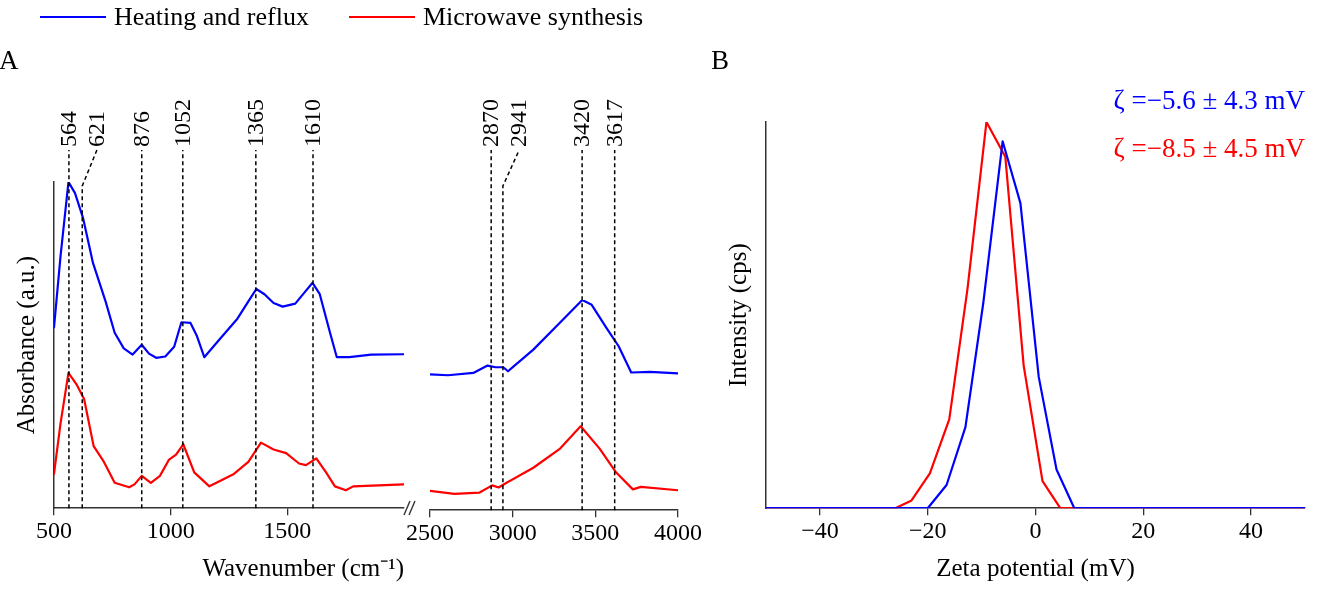 This screenshot has width=1319, height=610. I want to click on ref-line-label: 876, so click(141, 129).